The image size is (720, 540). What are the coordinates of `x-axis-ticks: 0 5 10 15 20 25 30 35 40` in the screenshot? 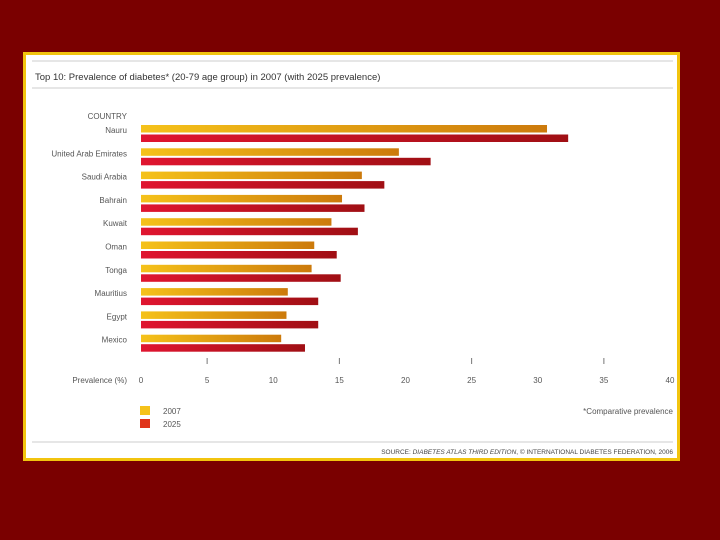 It's located at (407, 371).